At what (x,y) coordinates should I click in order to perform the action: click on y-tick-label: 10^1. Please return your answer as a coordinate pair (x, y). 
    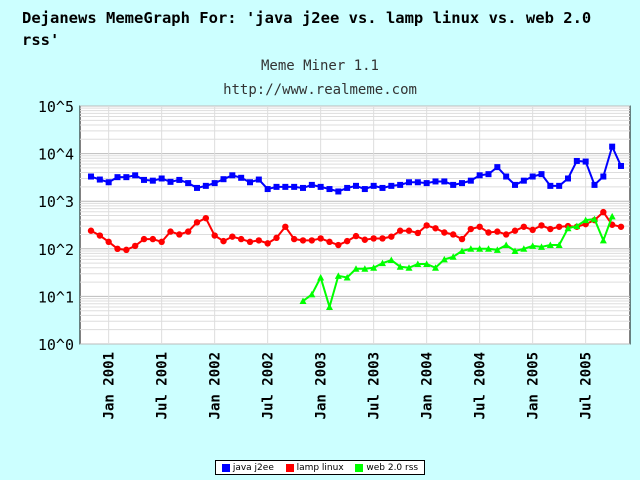
    Looking at the image, I should click on (56, 297).